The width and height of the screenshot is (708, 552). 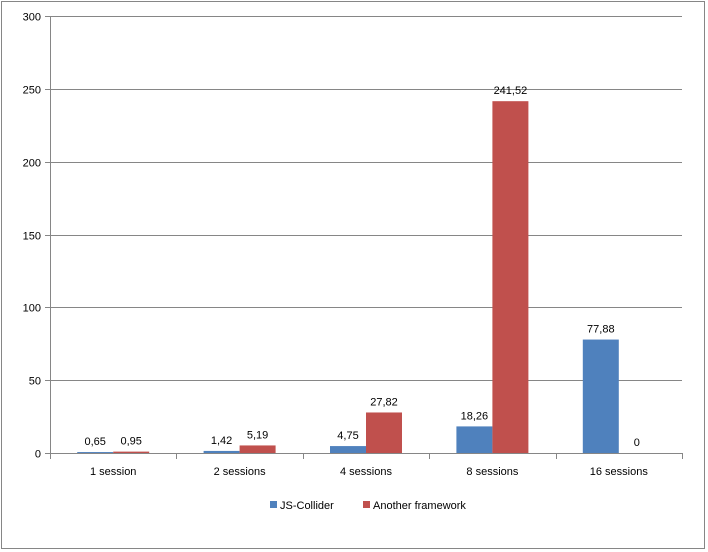 I want to click on y-axis-ticks: 0 50 100 150 200 250 300, so click(x=32, y=236).